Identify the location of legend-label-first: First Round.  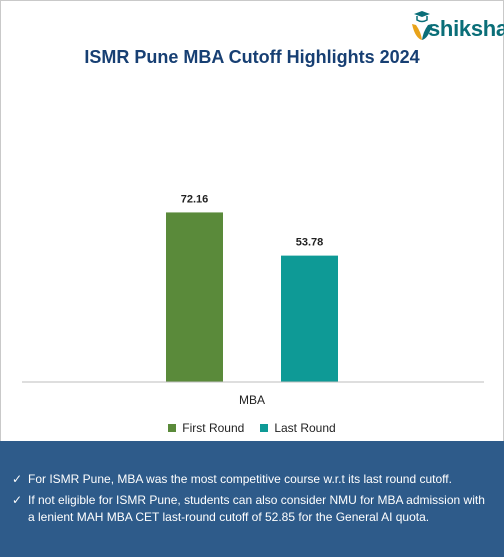
(213, 428).